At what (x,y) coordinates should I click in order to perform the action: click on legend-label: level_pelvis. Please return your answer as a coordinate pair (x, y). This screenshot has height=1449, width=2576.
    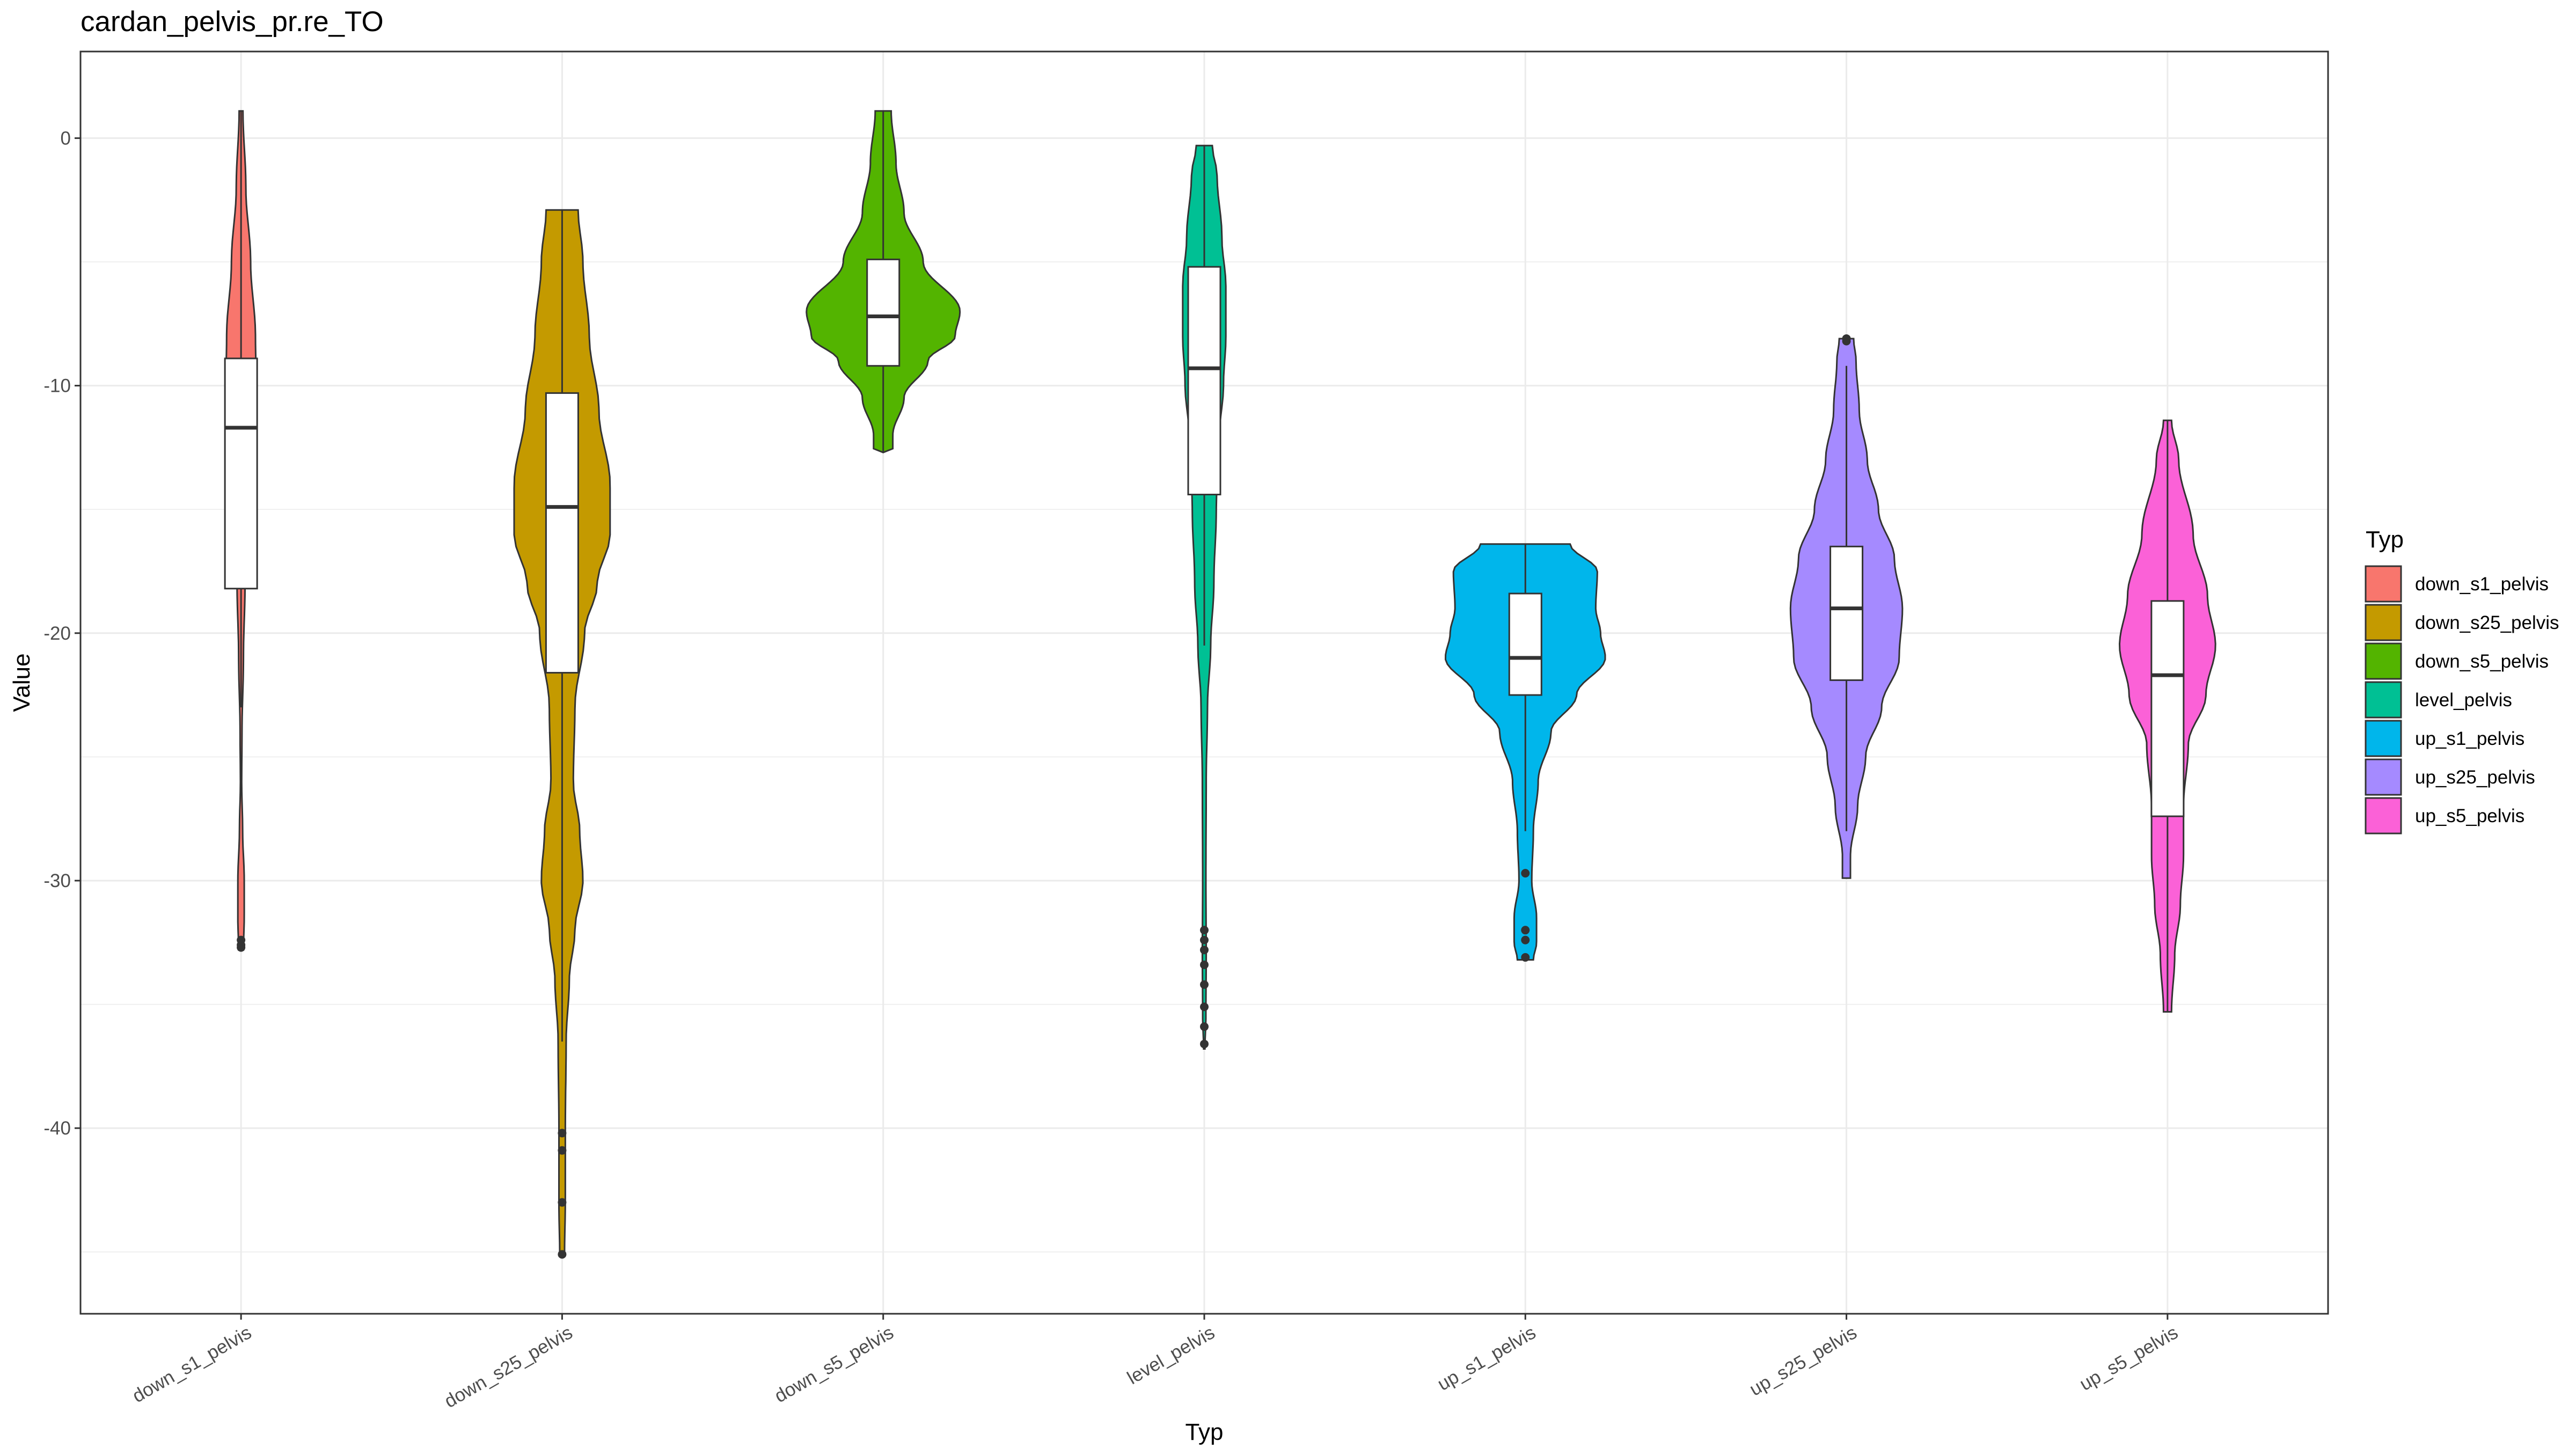
    Looking at the image, I should click on (2463, 700).